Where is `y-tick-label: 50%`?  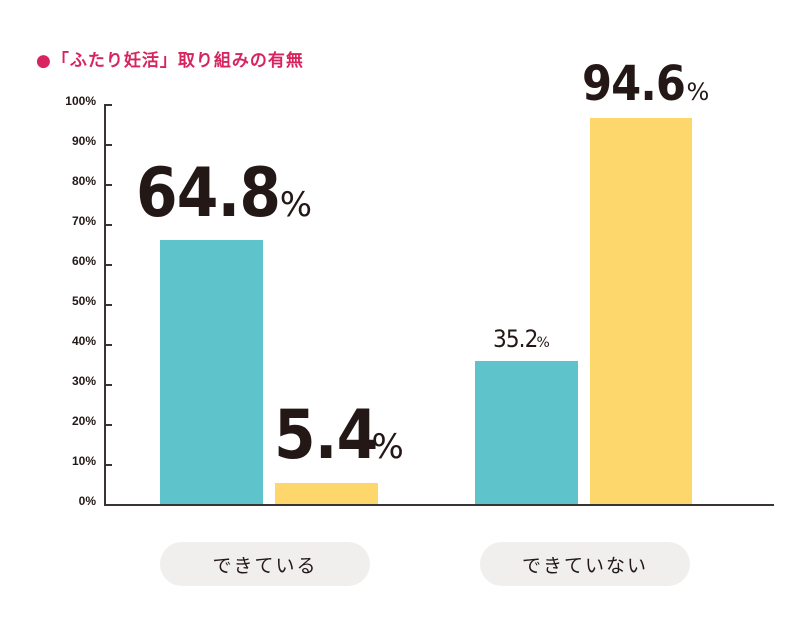 y-tick-label: 50% is located at coordinates (83, 301).